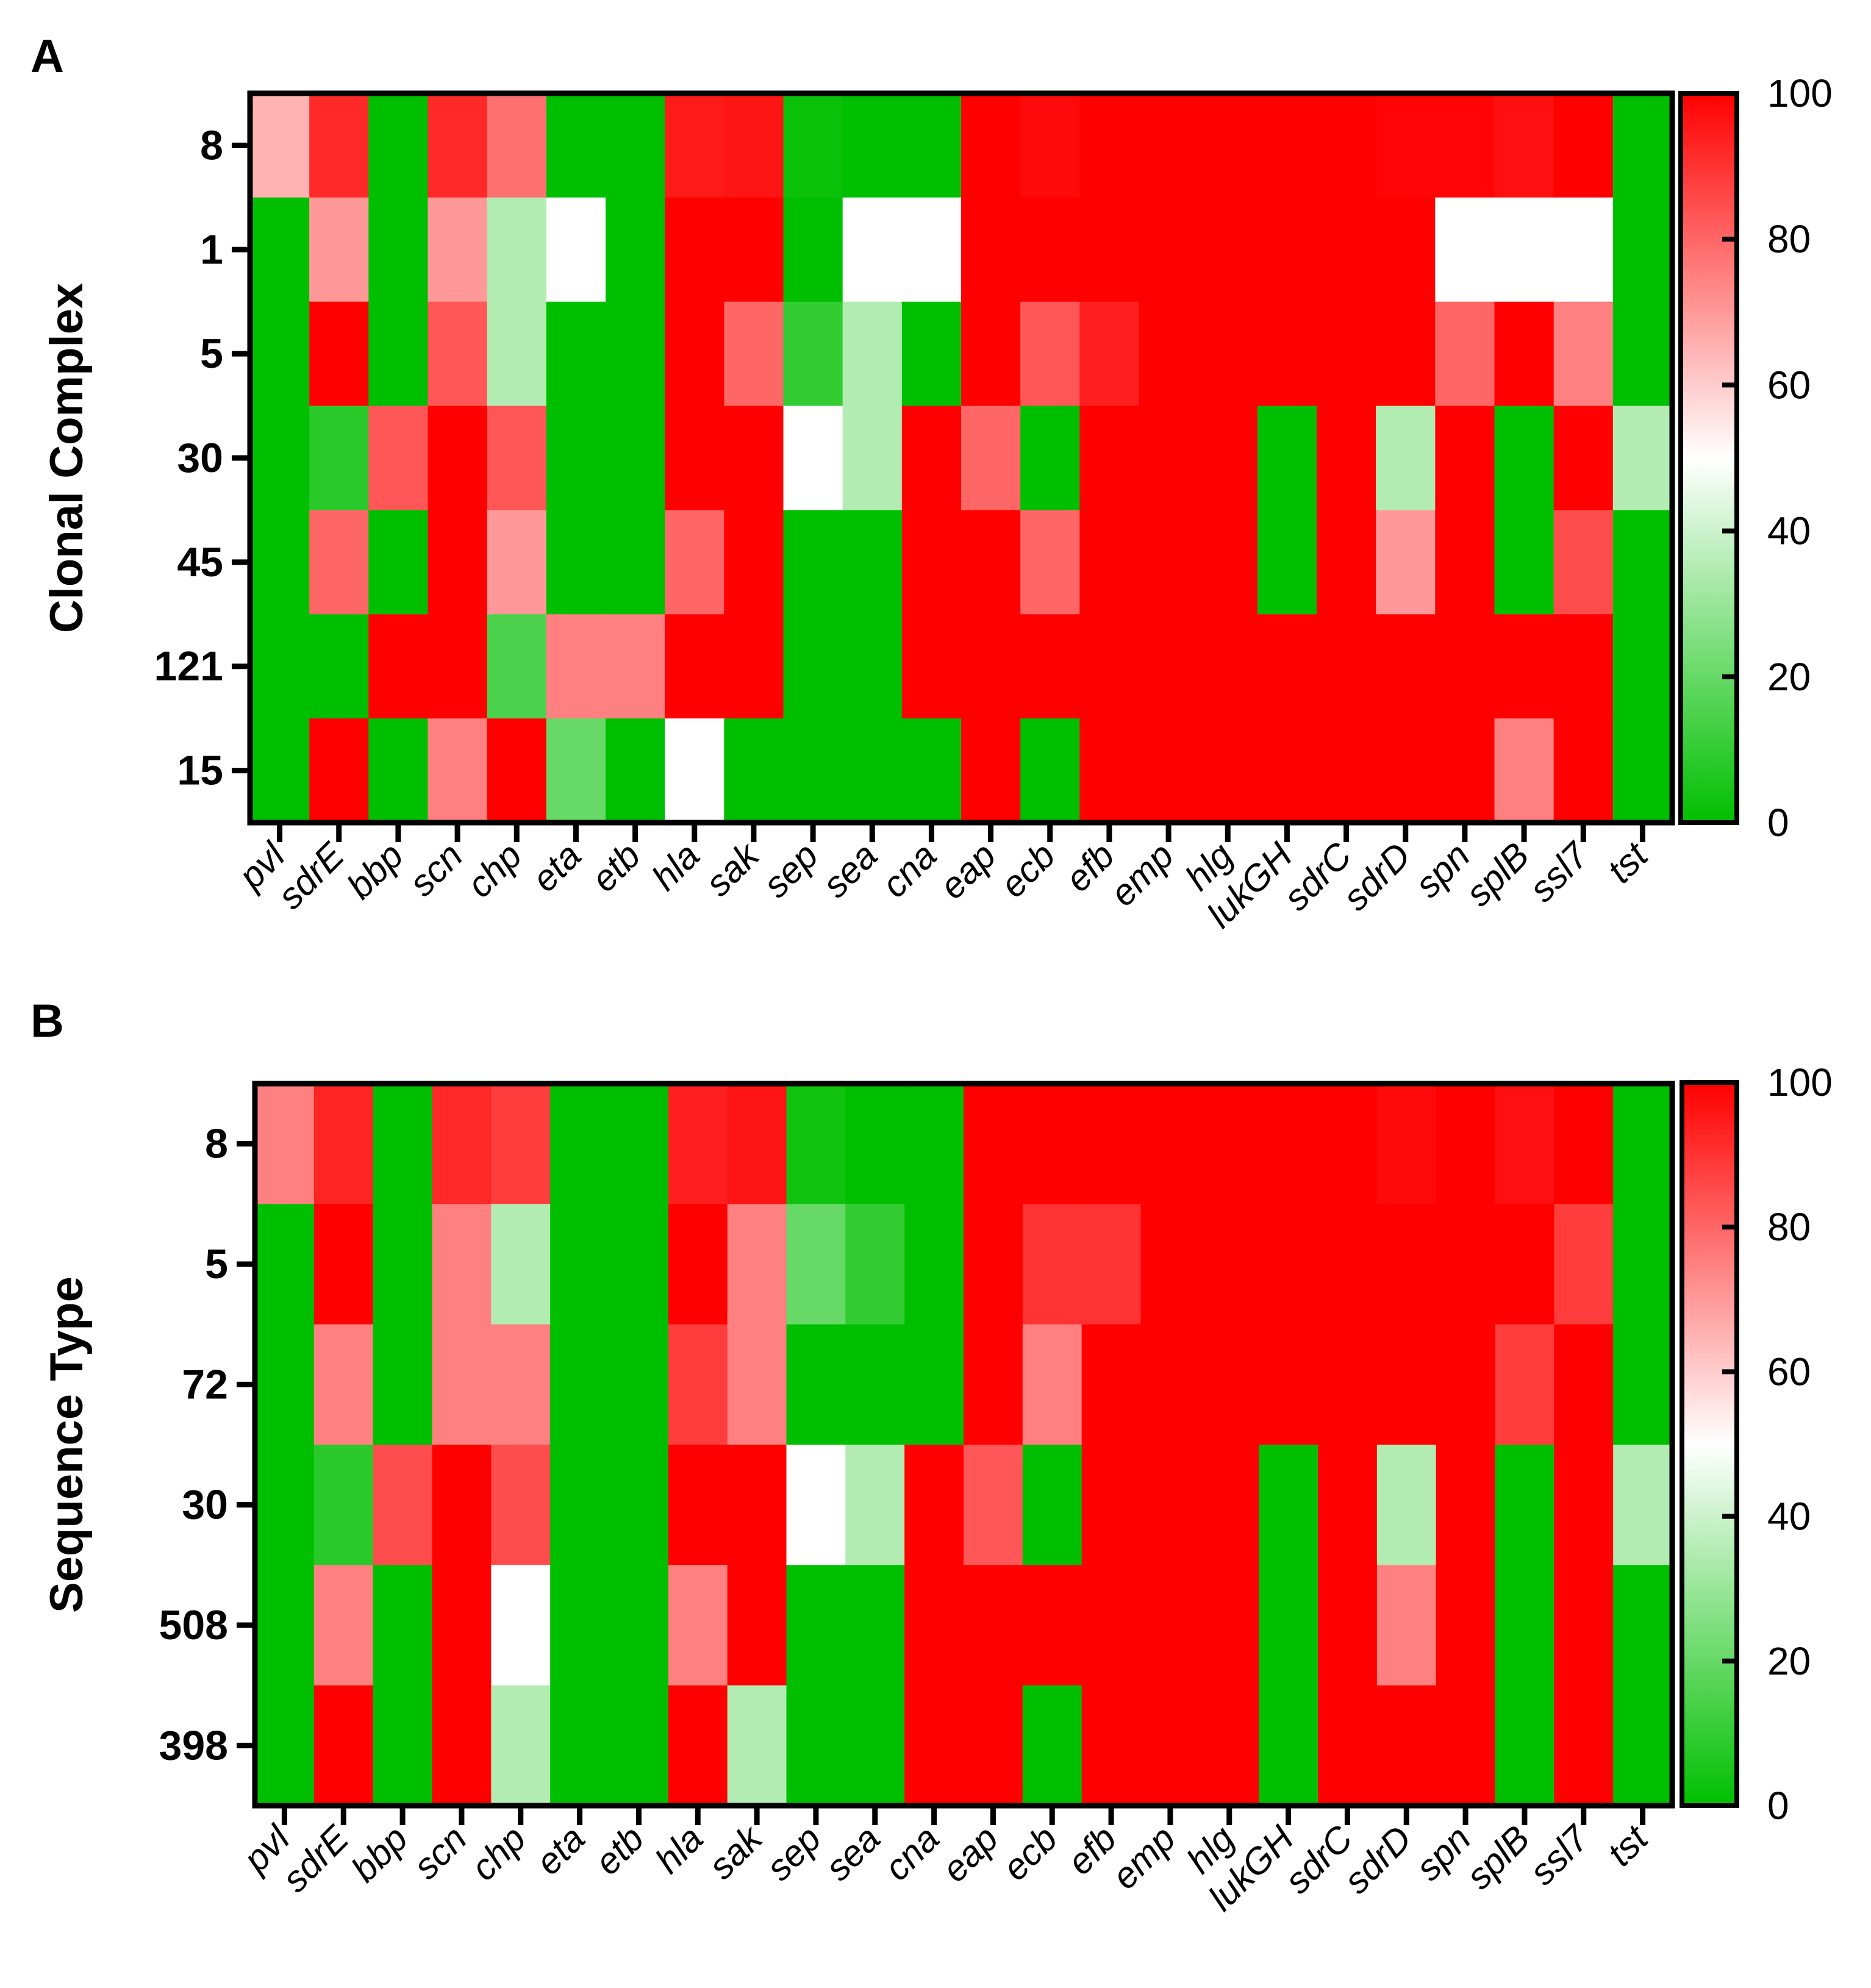  Describe the element at coordinates (1789, 531) in the screenshot. I see `colorbar-label-40: 40` at that location.